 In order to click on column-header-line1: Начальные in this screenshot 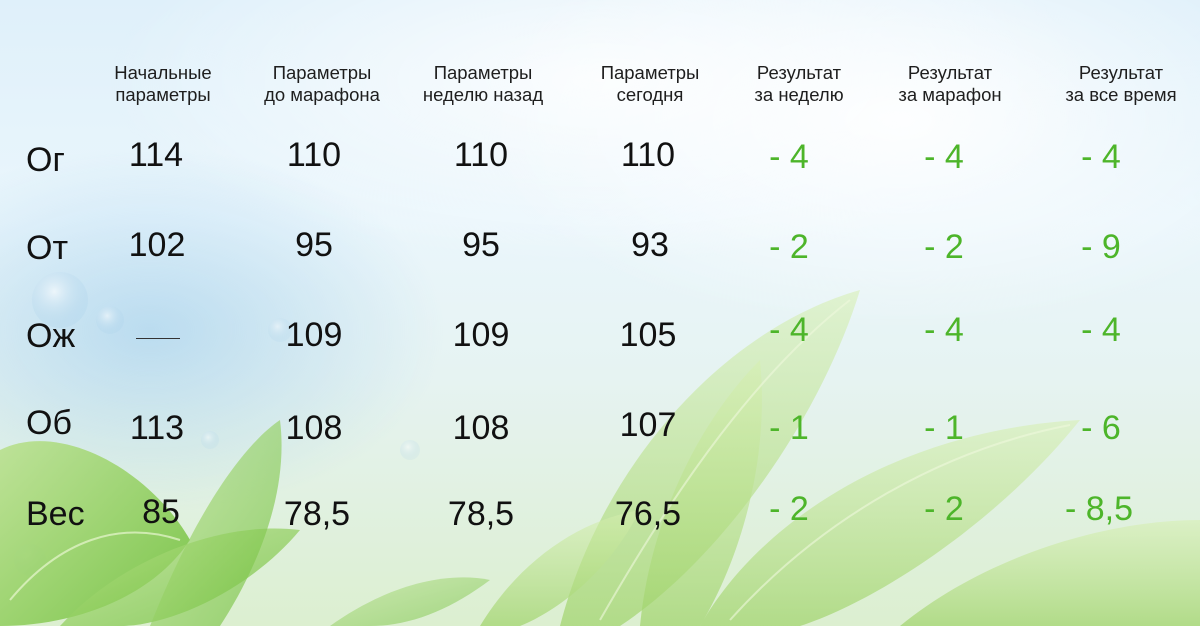, I will do `click(163, 72)`.